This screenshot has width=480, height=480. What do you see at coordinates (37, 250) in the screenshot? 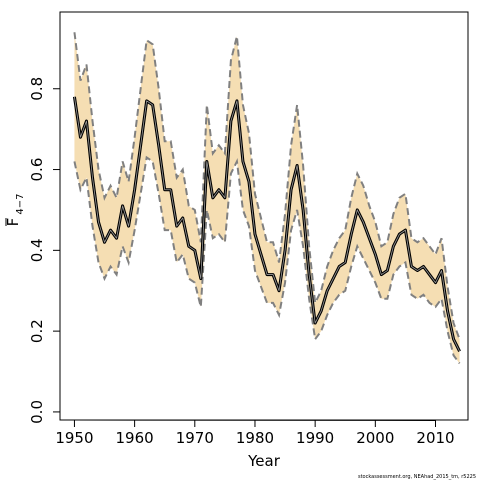
I see `y-tick-label: 0.4` at bounding box center [37, 250].